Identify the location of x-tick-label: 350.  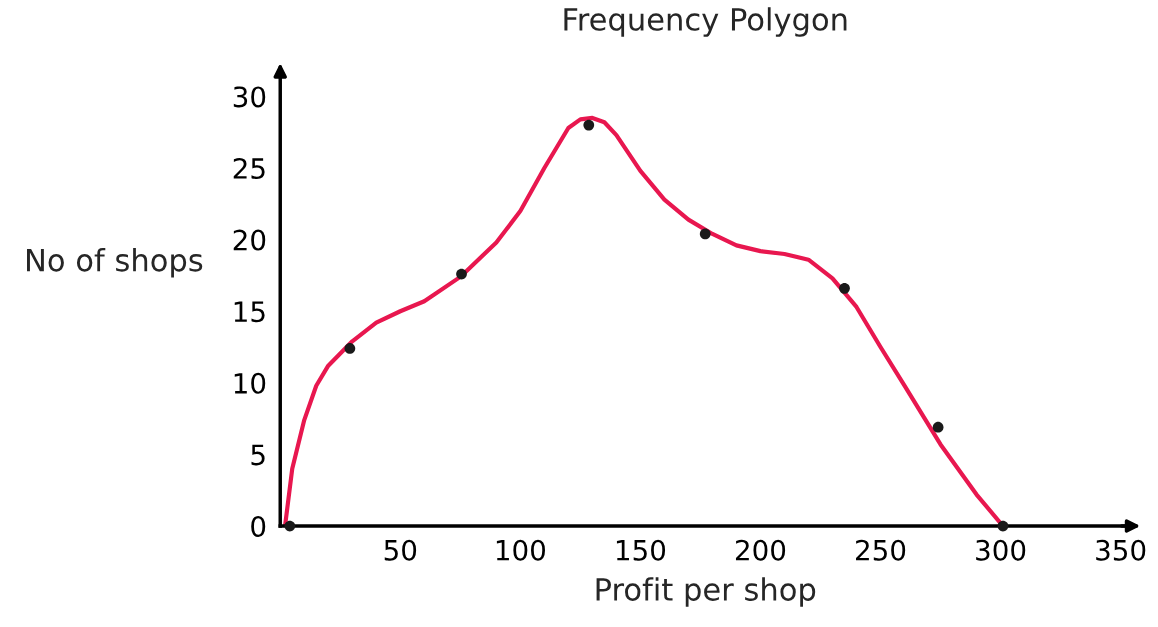
(1121, 550).